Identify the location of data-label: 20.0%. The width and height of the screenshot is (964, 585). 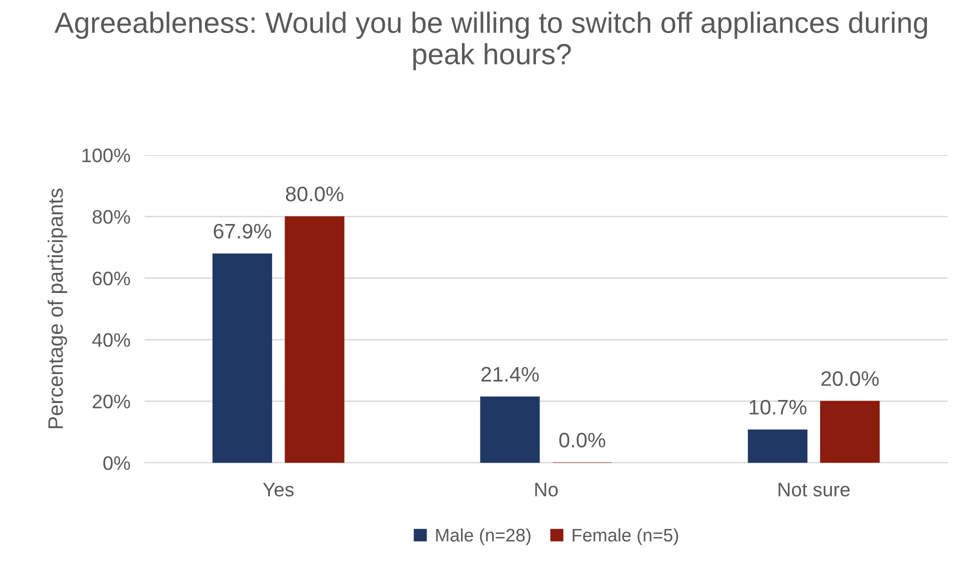
(850, 378).